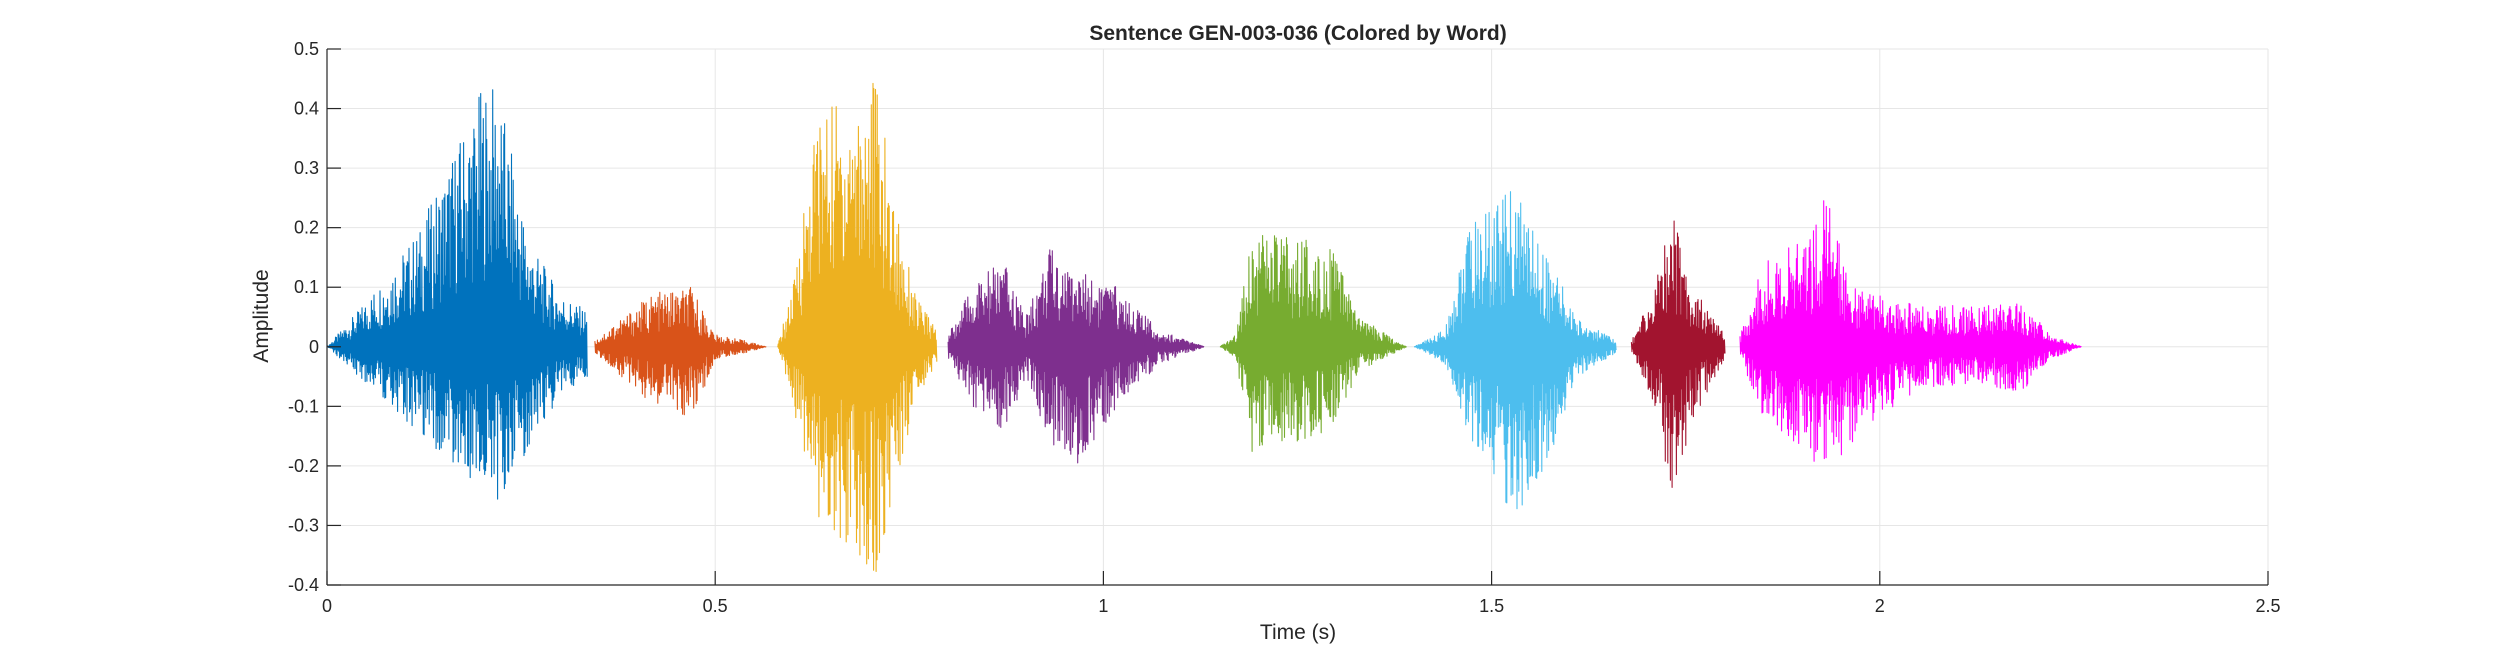 The height and width of the screenshot is (657, 2500). I want to click on y-tick-label: 0.2, so click(306, 228).